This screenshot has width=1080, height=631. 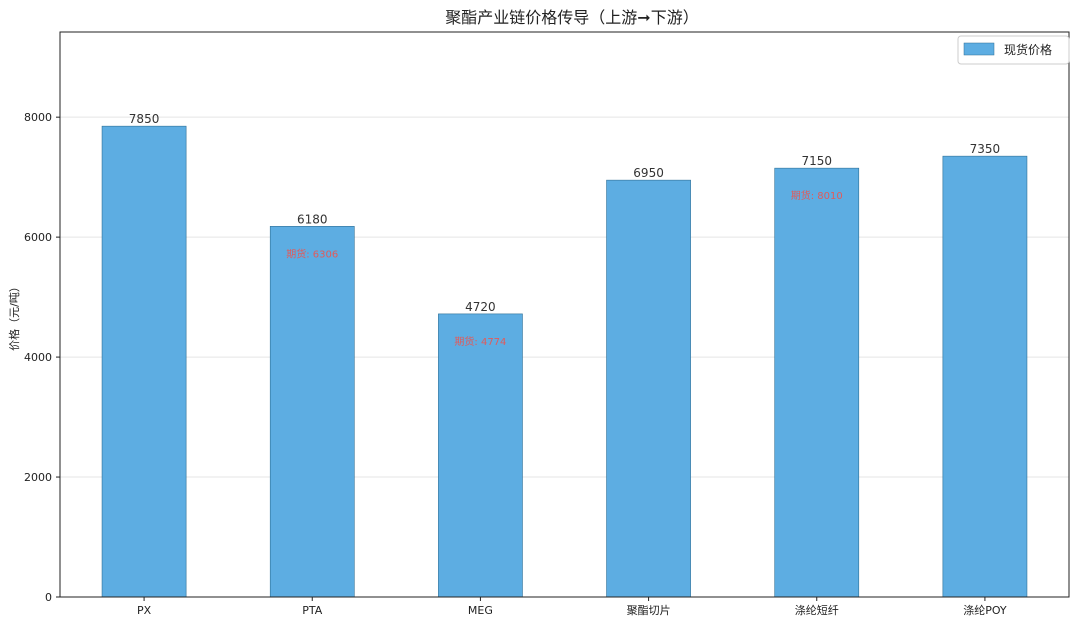 I want to click on x-tick-label: PX, so click(x=144, y=610).